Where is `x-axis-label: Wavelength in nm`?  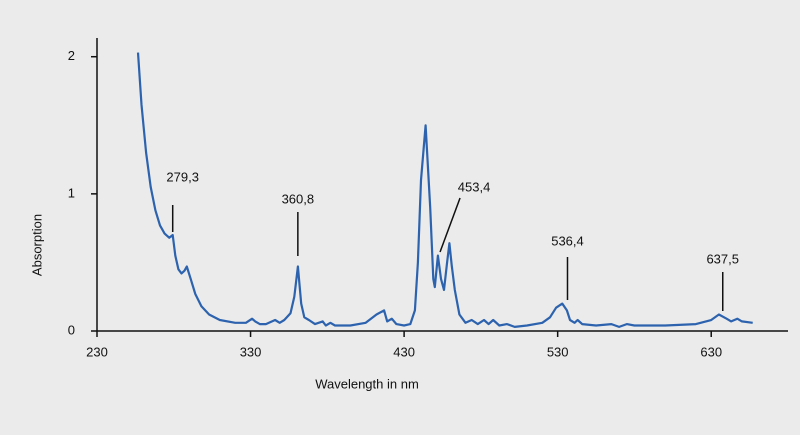
x-axis-label: Wavelength in nm is located at coordinates (367, 383).